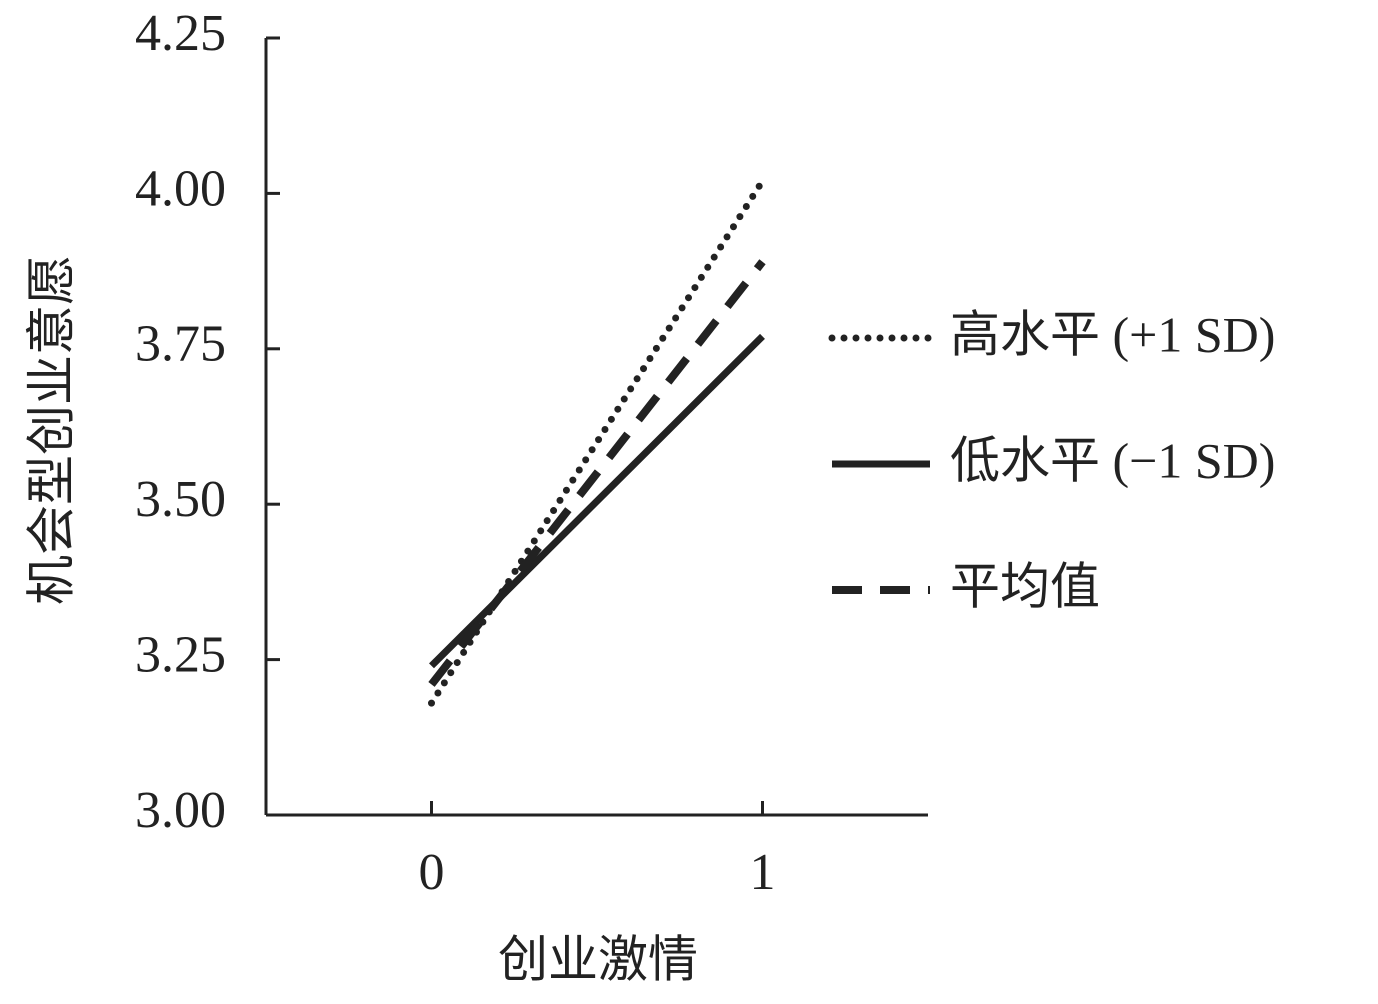 This screenshot has width=1378, height=1004. Describe the element at coordinates (180, 810) in the screenshot. I see `y-tick-label: 3.00` at that location.